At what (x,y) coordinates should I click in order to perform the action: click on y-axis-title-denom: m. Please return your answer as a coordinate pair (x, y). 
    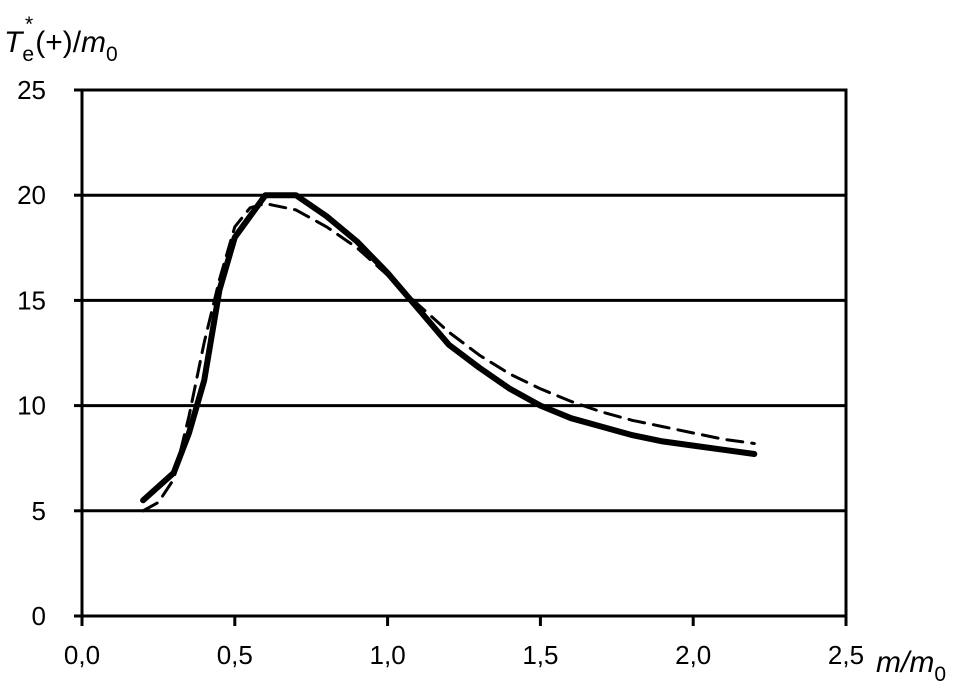
    Looking at the image, I should click on (93, 42).